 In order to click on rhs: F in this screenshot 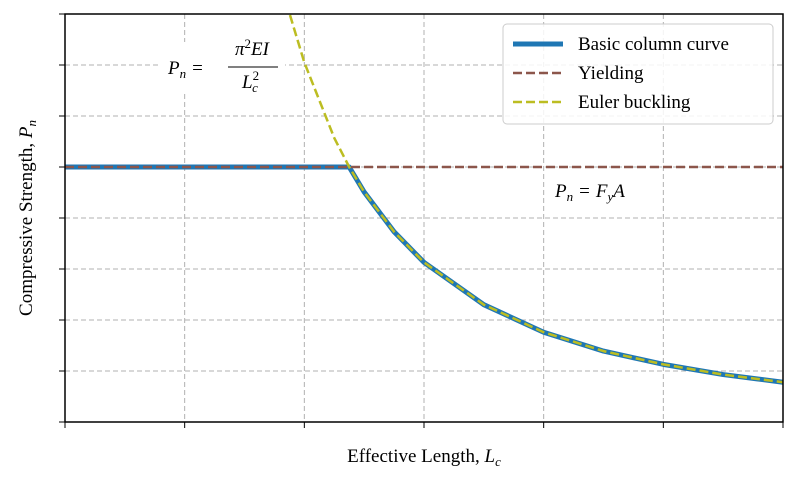, I will do `click(601, 191)`.